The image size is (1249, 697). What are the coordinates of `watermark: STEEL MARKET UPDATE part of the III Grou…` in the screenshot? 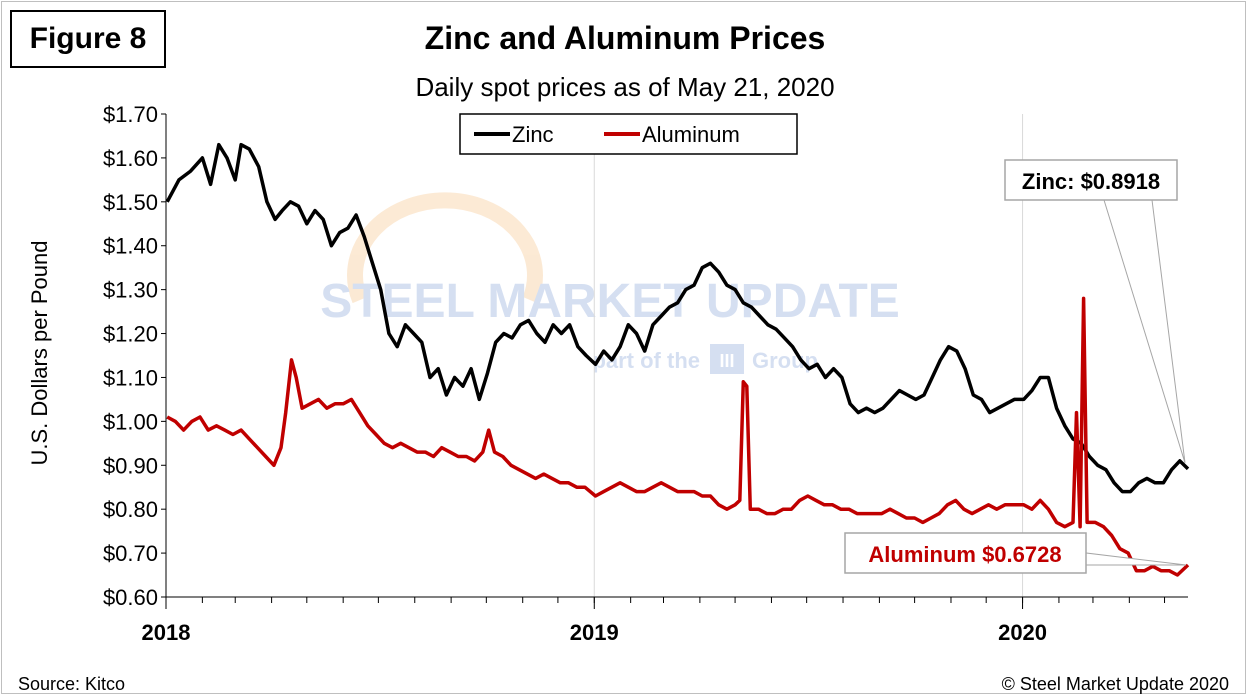 It's located at (610, 283).